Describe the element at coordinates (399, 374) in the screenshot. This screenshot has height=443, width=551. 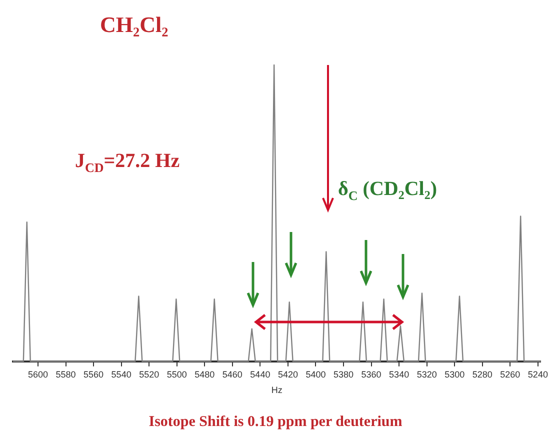
I see `x-tick-label: 5340` at that location.